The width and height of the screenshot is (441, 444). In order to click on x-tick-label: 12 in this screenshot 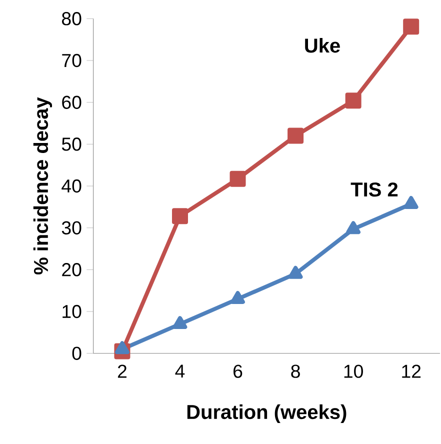, I will do `click(411, 371)`.